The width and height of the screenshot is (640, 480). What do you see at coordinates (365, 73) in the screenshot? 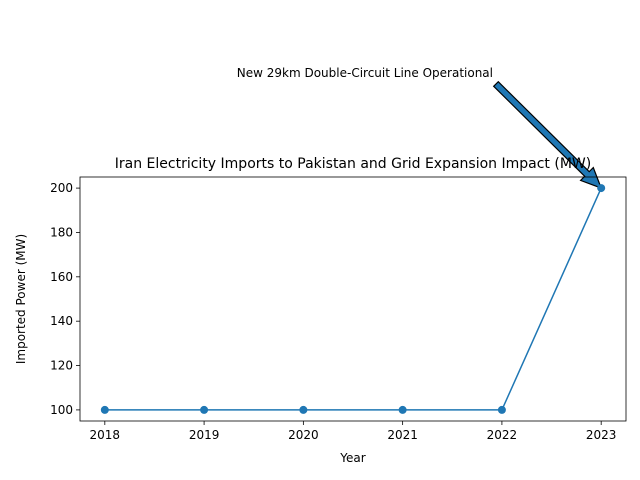
I see `annotation-text: New 29km Double-Circuit Line Operational` at bounding box center [365, 73].